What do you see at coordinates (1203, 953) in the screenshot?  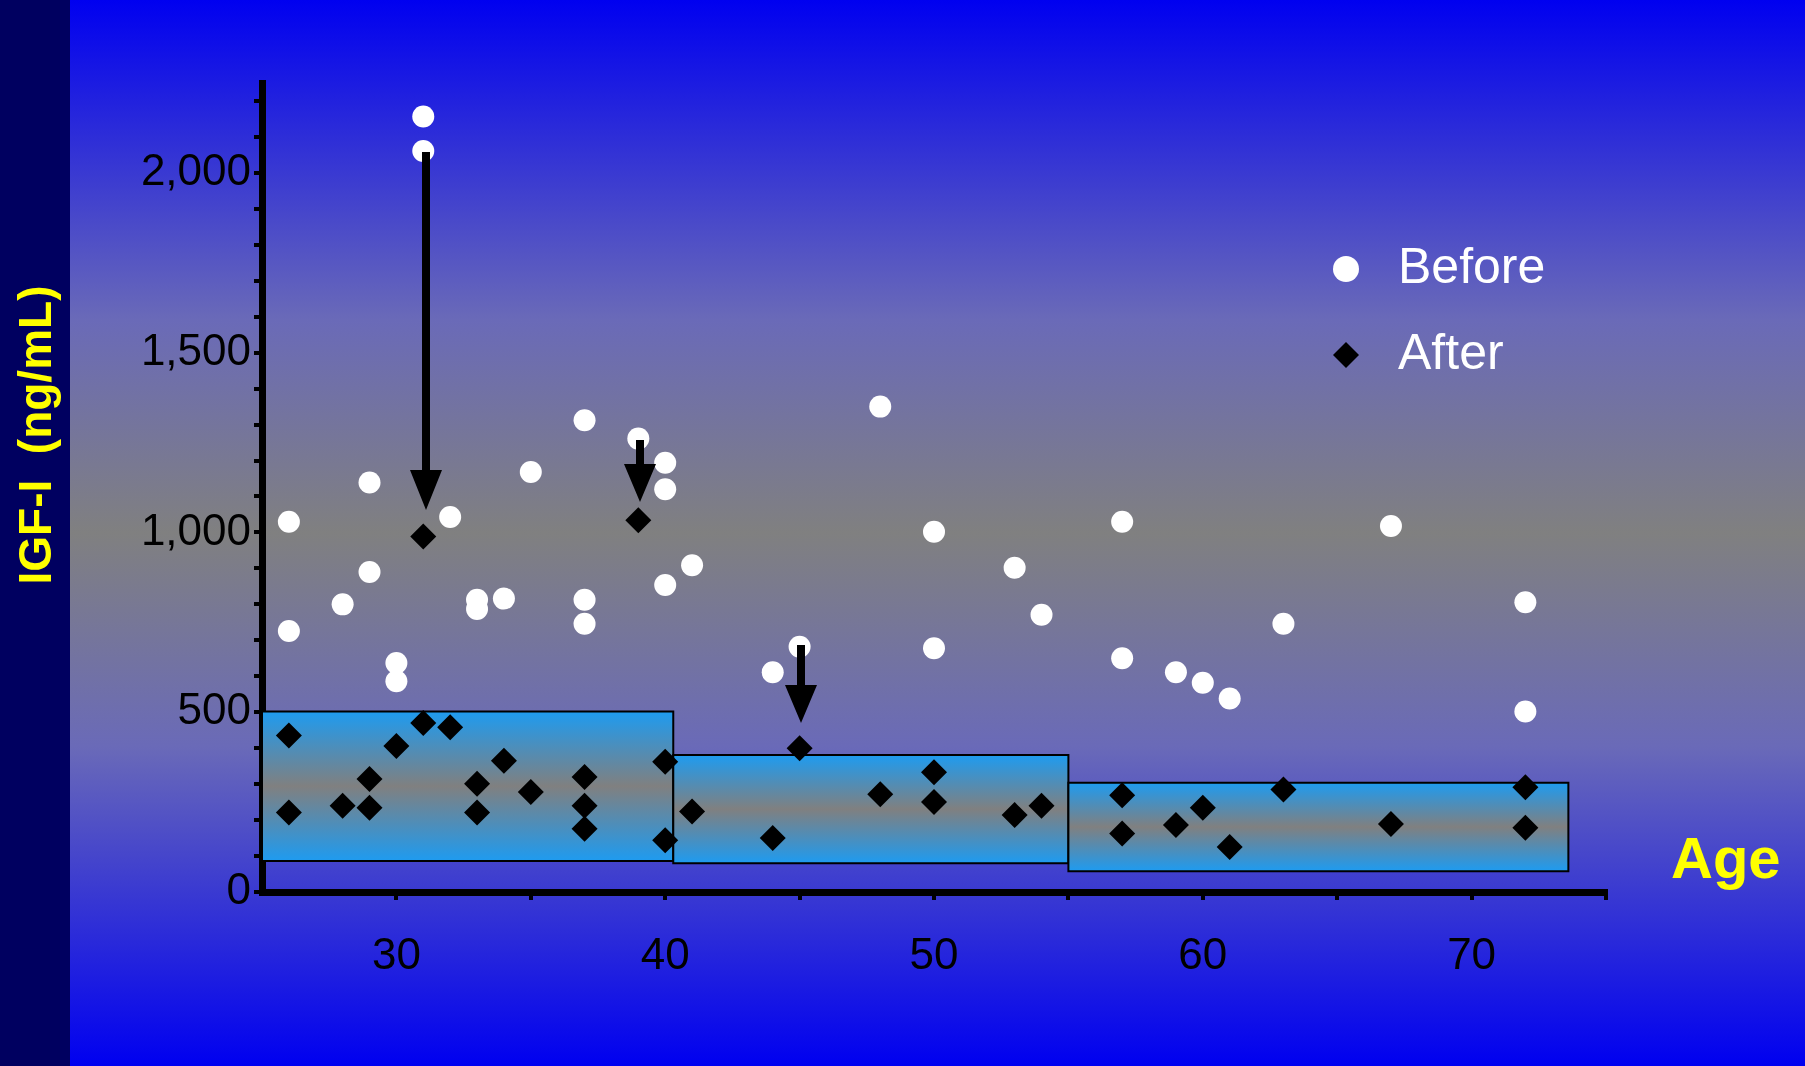 I see `x-tick-label: 60` at bounding box center [1203, 953].